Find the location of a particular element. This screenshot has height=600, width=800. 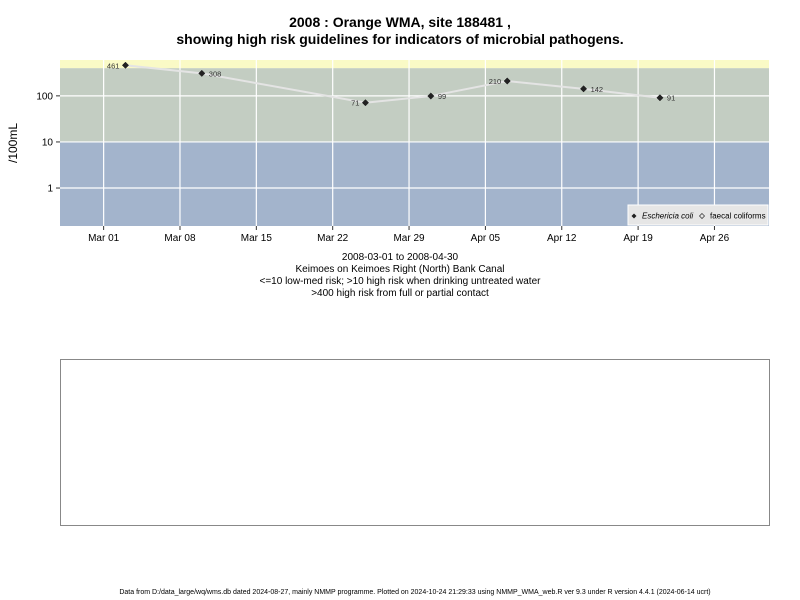

legend-marker-faecal is located at coordinates (702, 216).